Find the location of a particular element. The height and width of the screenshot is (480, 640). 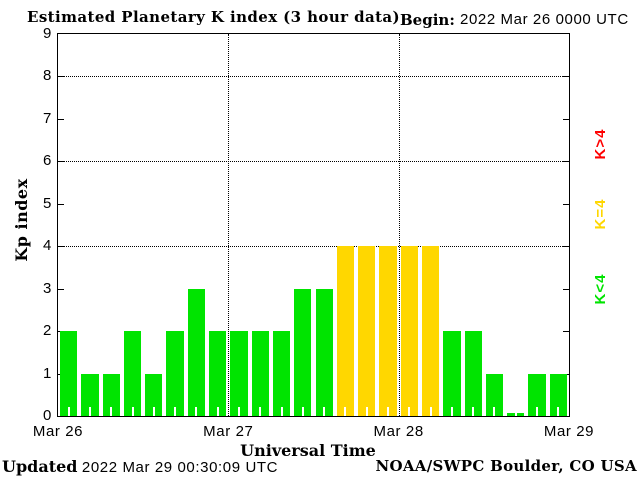

x-tick-label: Mar 29 is located at coordinates (569, 431).